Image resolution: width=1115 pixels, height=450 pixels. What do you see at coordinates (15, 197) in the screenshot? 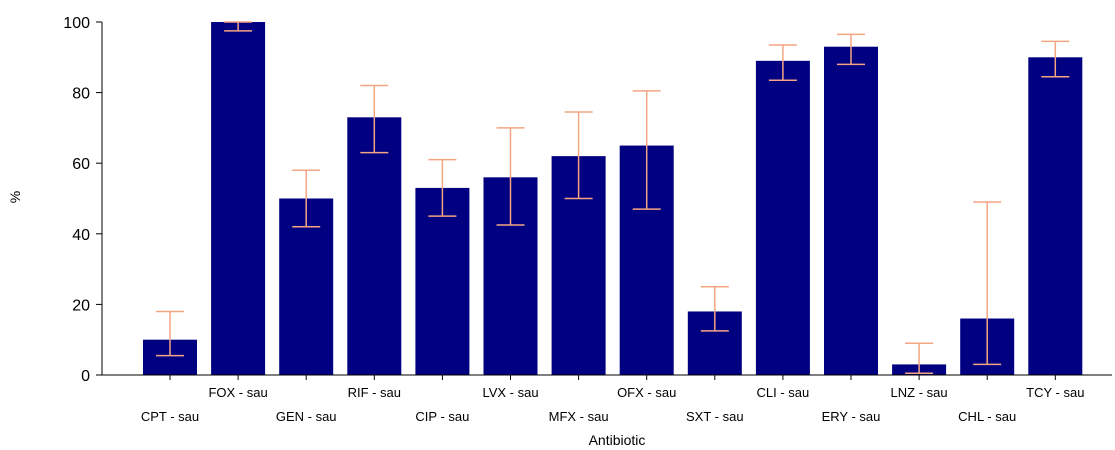
I see `y-axis-title: %` at bounding box center [15, 197].